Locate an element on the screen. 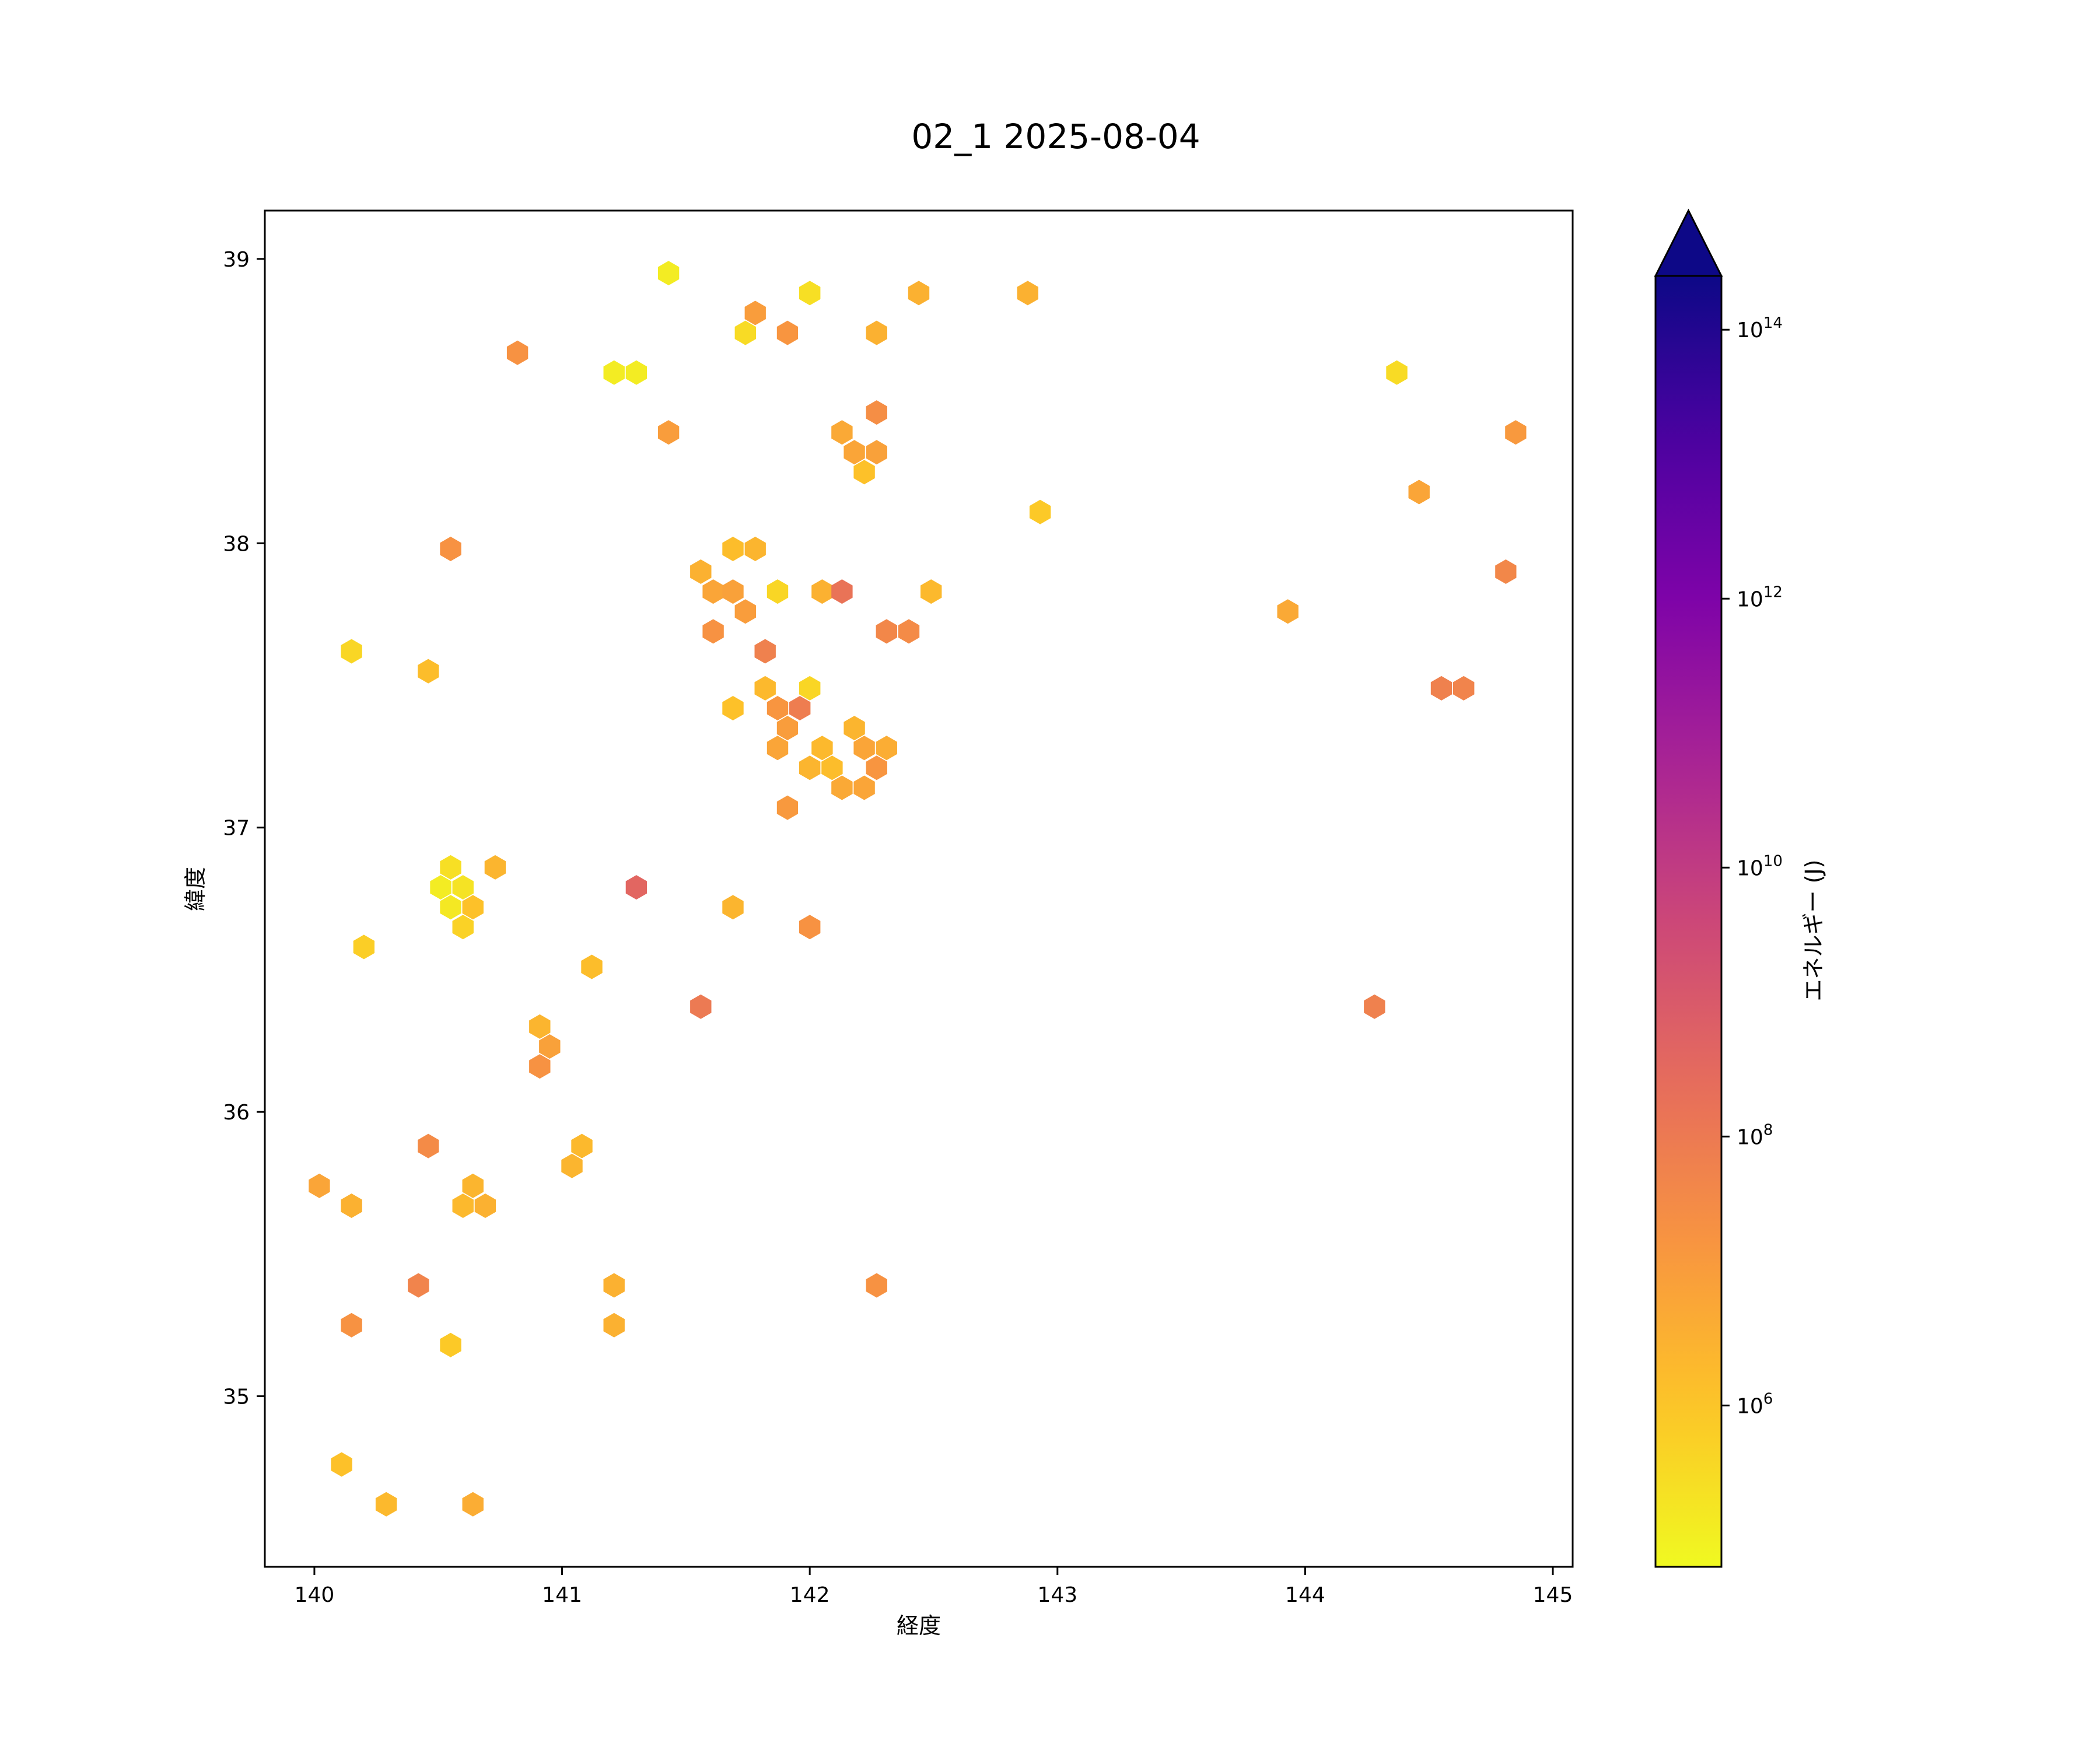 This screenshot has width=2100, height=1750. y-tick-label: 37 is located at coordinates (236, 829).